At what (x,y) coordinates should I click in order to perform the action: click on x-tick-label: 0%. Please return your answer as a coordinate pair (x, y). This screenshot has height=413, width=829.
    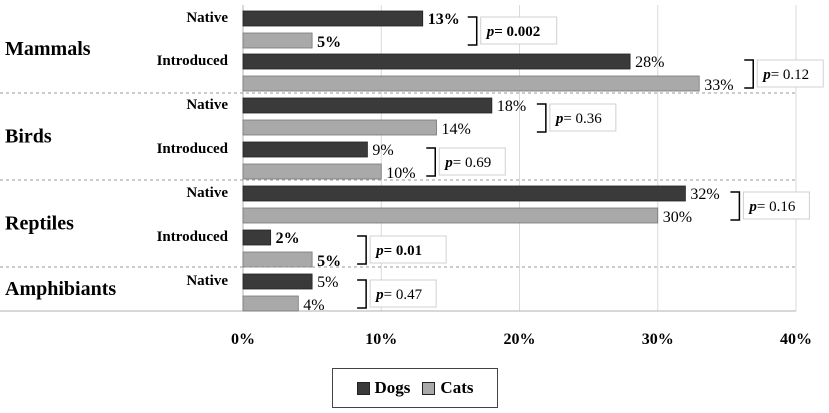
    Looking at the image, I should click on (243, 339).